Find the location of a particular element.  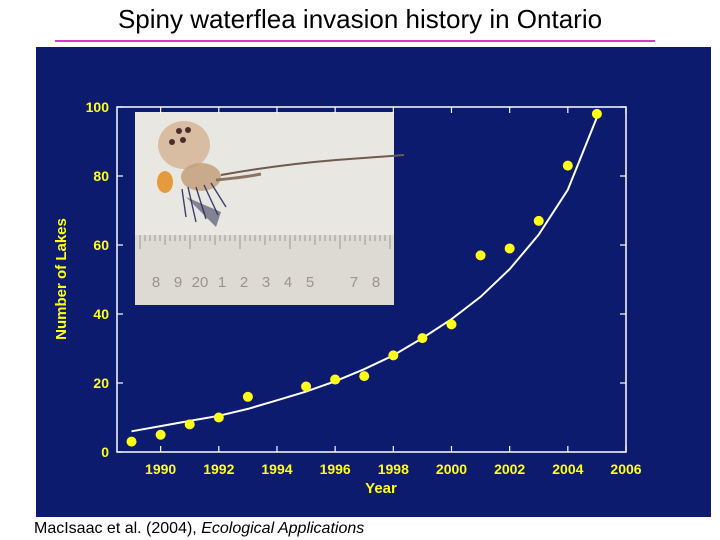

ruler-number: 9 is located at coordinates (178, 282).